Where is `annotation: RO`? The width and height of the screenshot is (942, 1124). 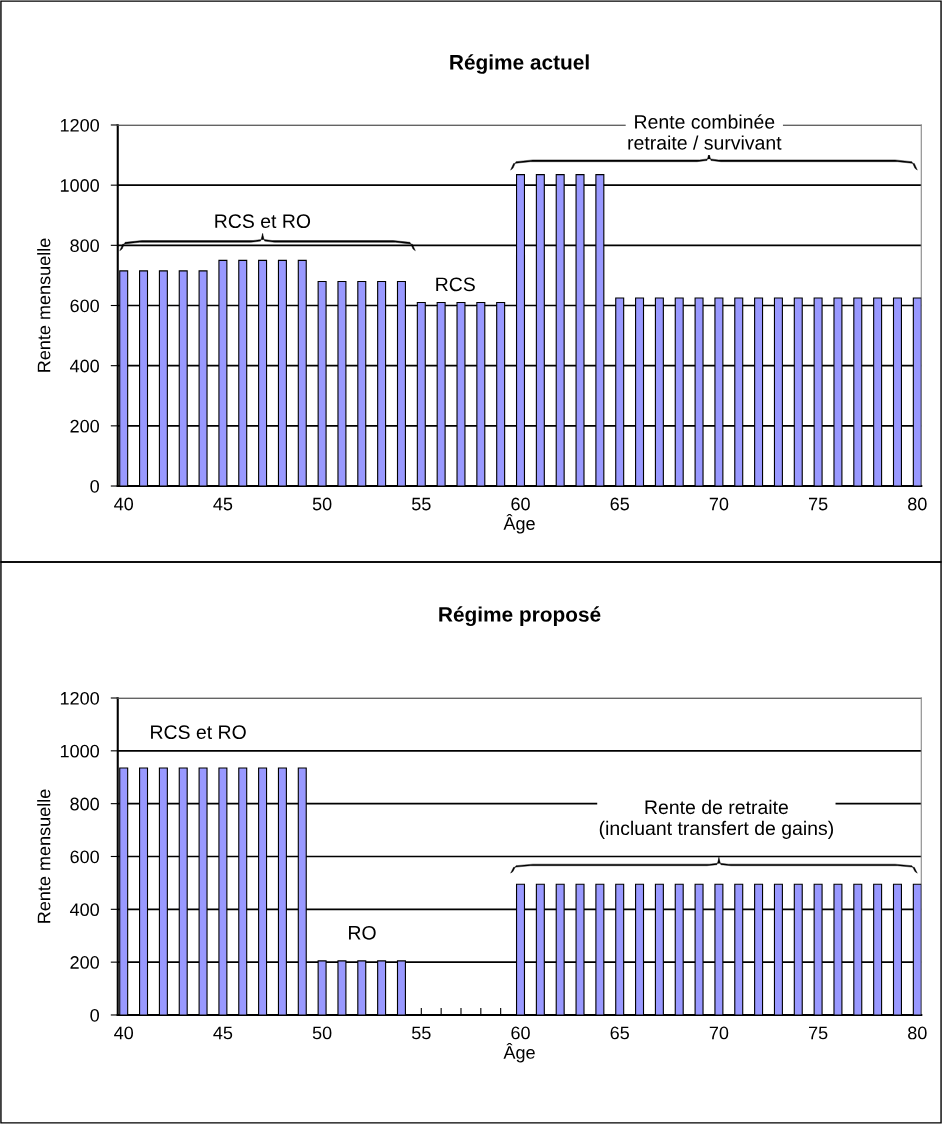
annotation: RO is located at coordinates (362, 932).